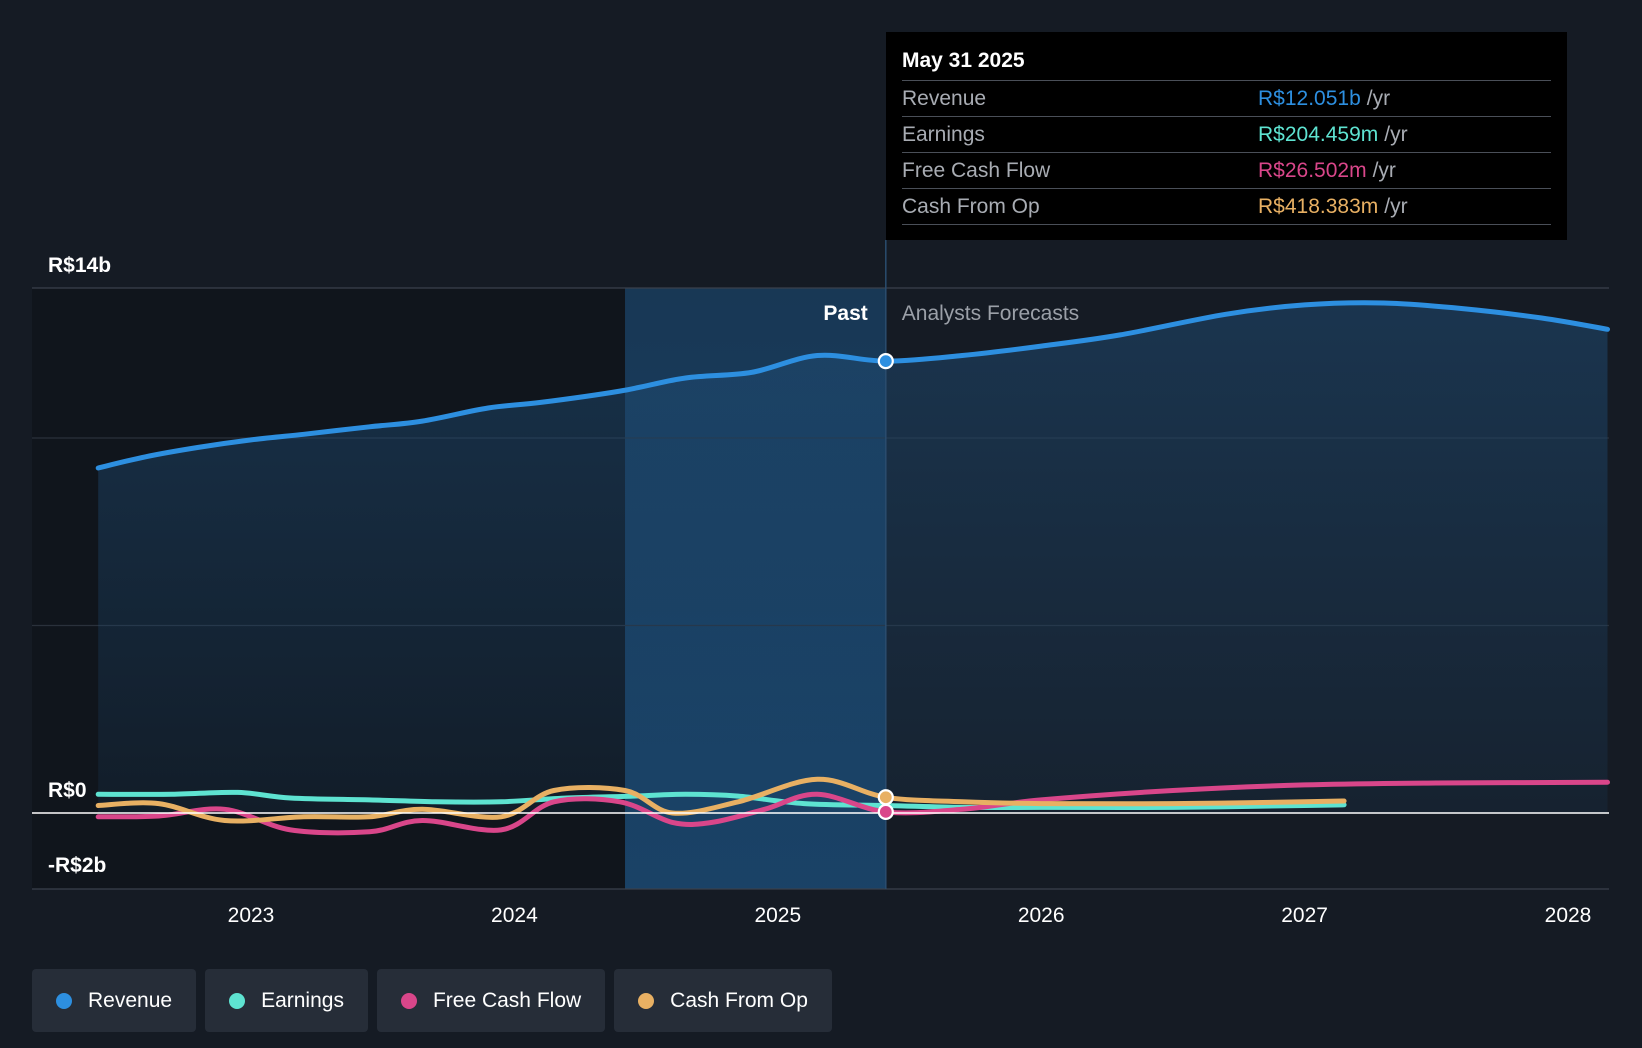  I want to click on legend-item-label: Earnings, so click(302, 1000).